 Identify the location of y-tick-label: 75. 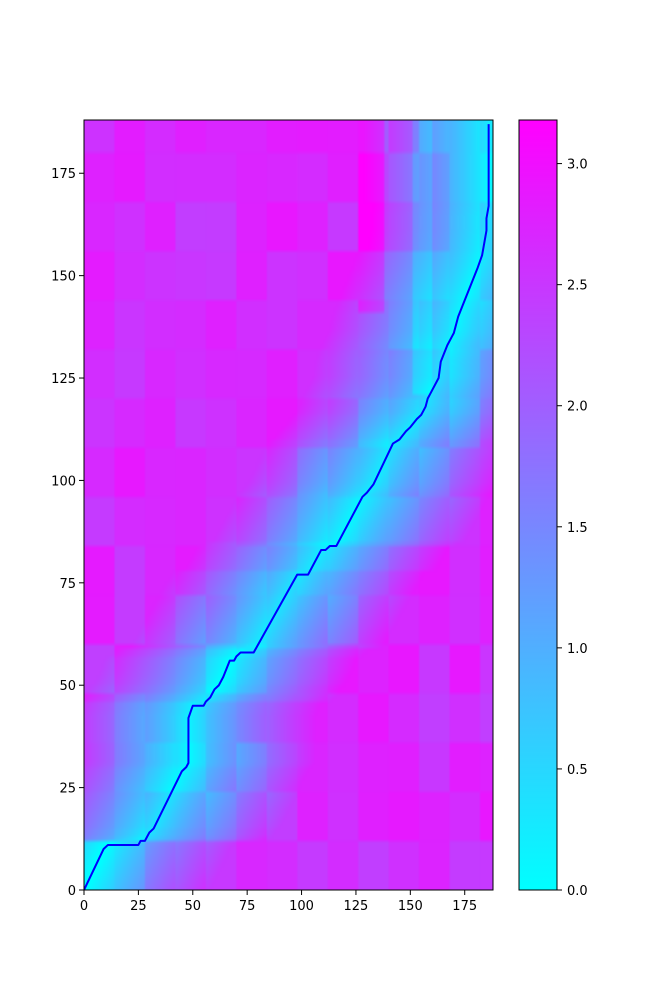
(67, 584).